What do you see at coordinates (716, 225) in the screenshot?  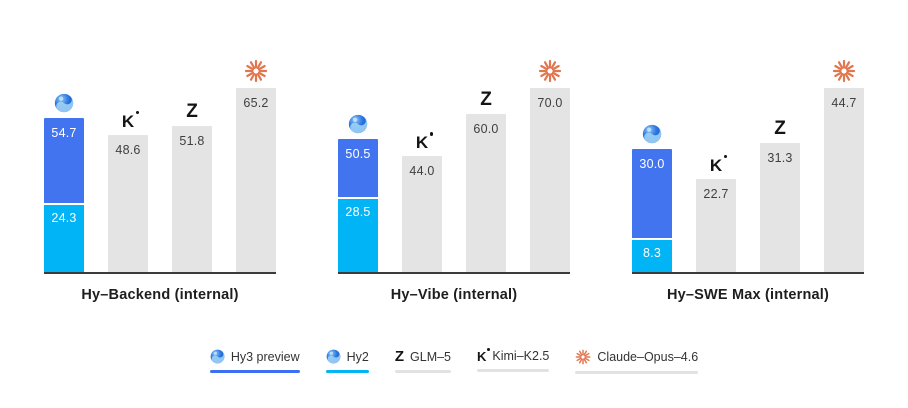 I see `bar-kimi: 22.7` at bounding box center [716, 225].